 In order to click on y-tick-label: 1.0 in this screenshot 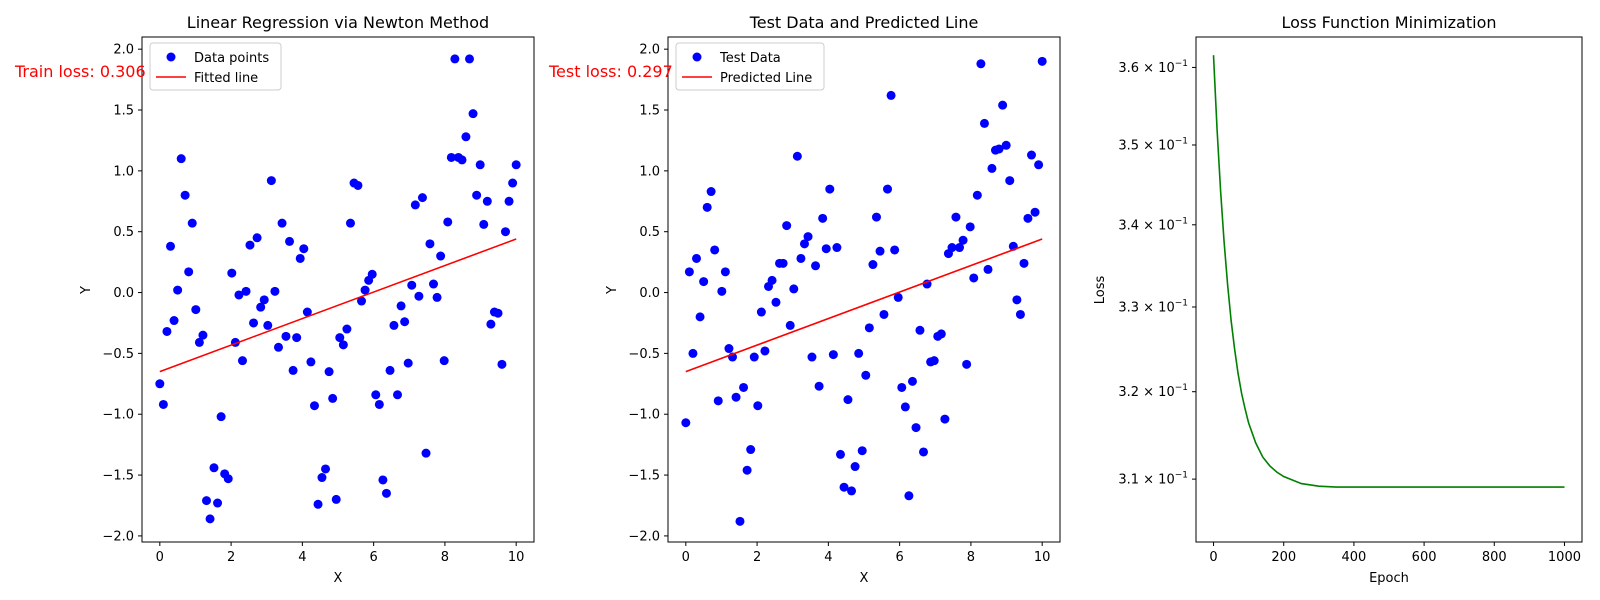, I will do `click(123, 171)`.